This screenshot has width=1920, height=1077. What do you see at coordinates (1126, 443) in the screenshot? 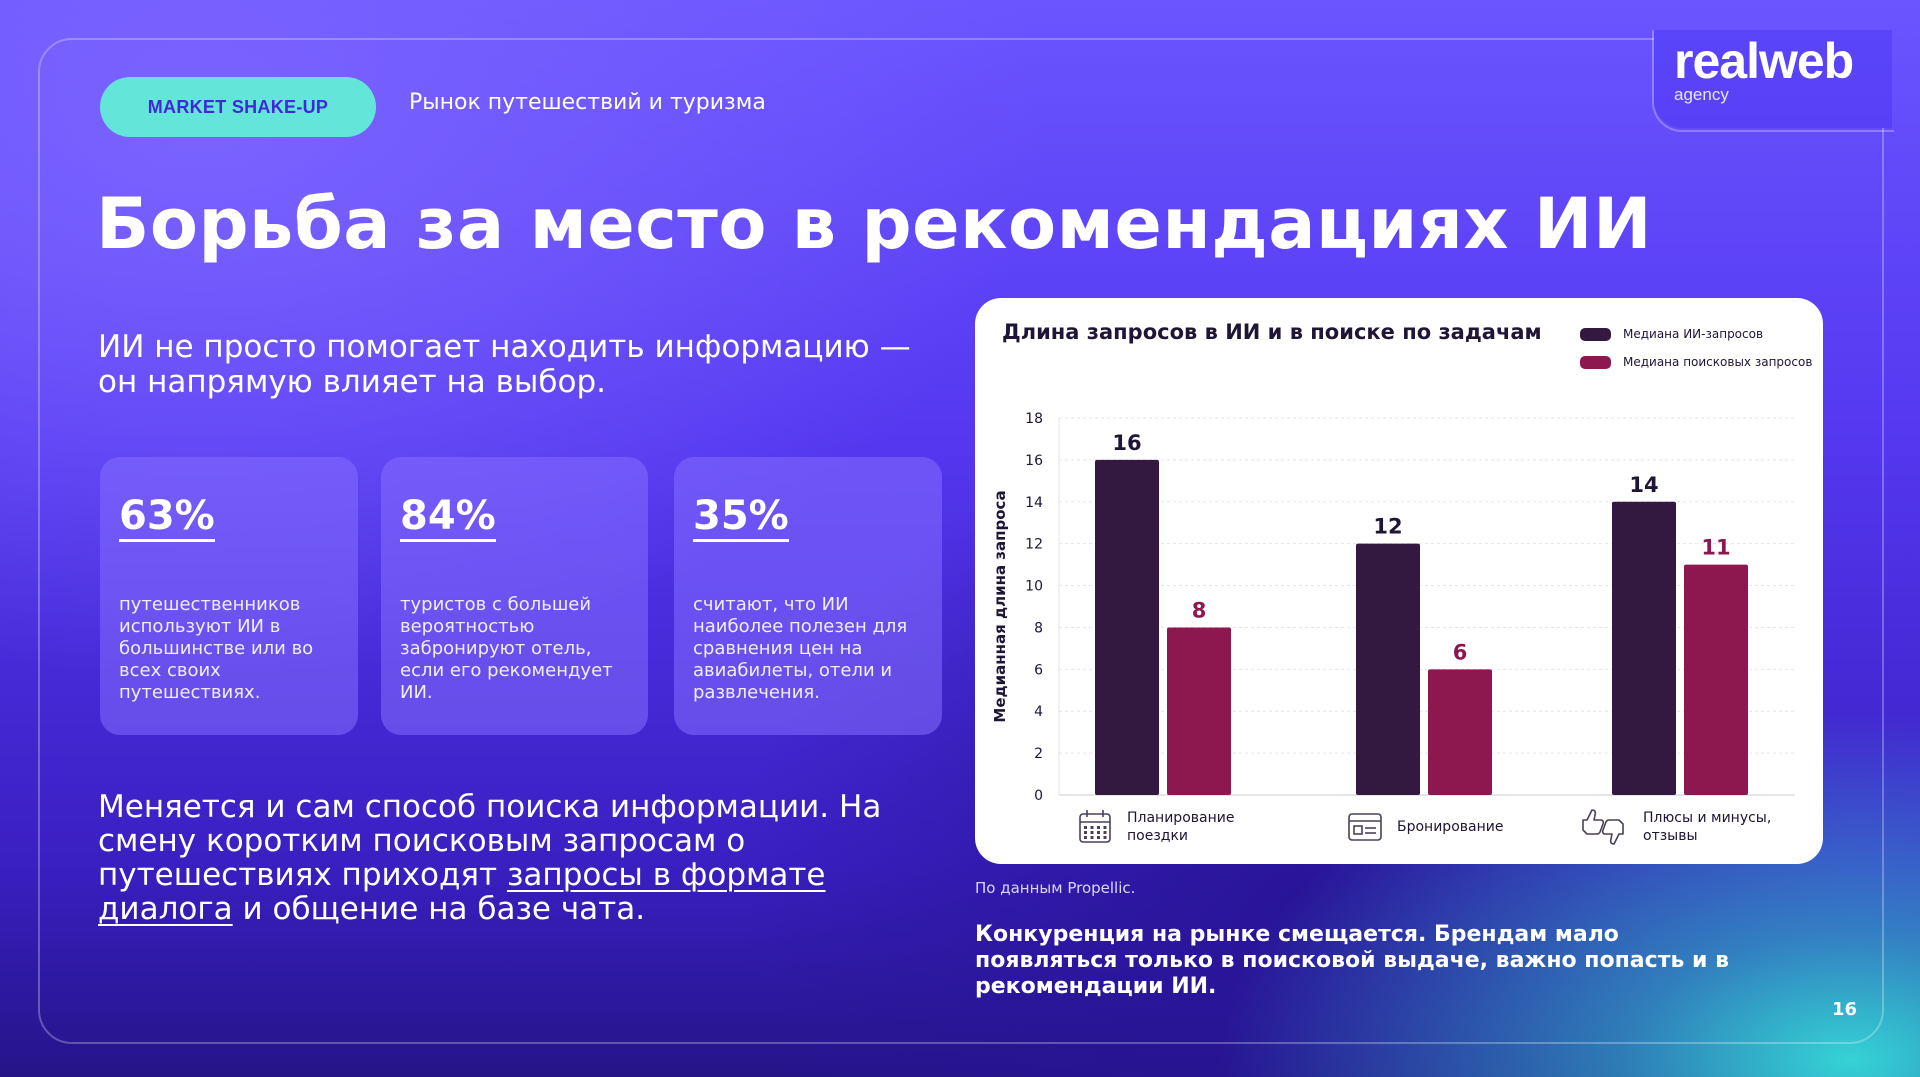
I see `data-label: 16` at bounding box center [1126, 443].